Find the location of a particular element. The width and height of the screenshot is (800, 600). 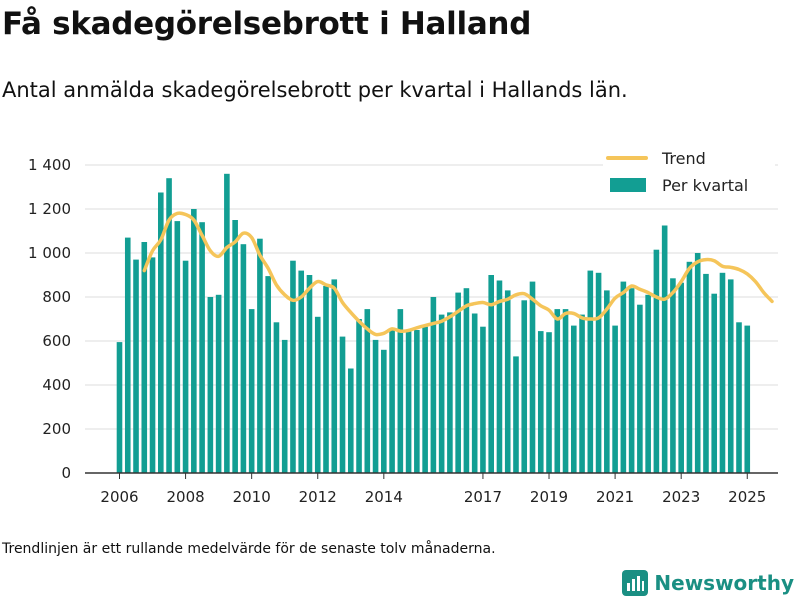

y-tick-label: 800 is located at coordinates (56, 297).